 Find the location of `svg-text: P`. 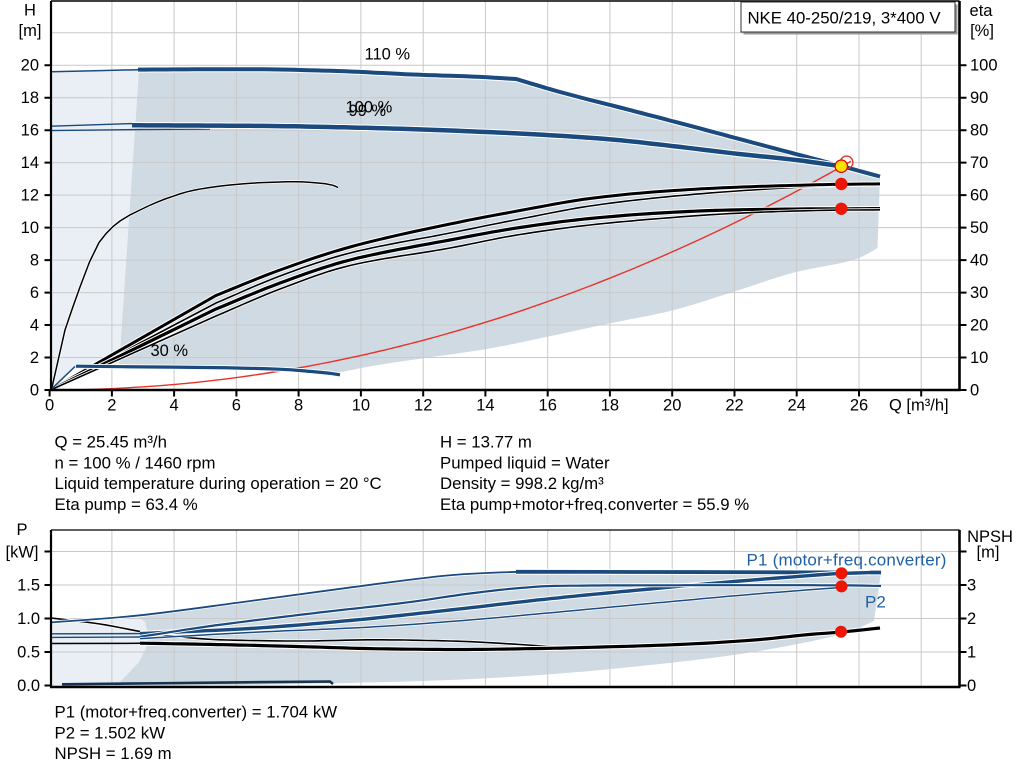

svg-text: P is located at coordinates (21, 530).